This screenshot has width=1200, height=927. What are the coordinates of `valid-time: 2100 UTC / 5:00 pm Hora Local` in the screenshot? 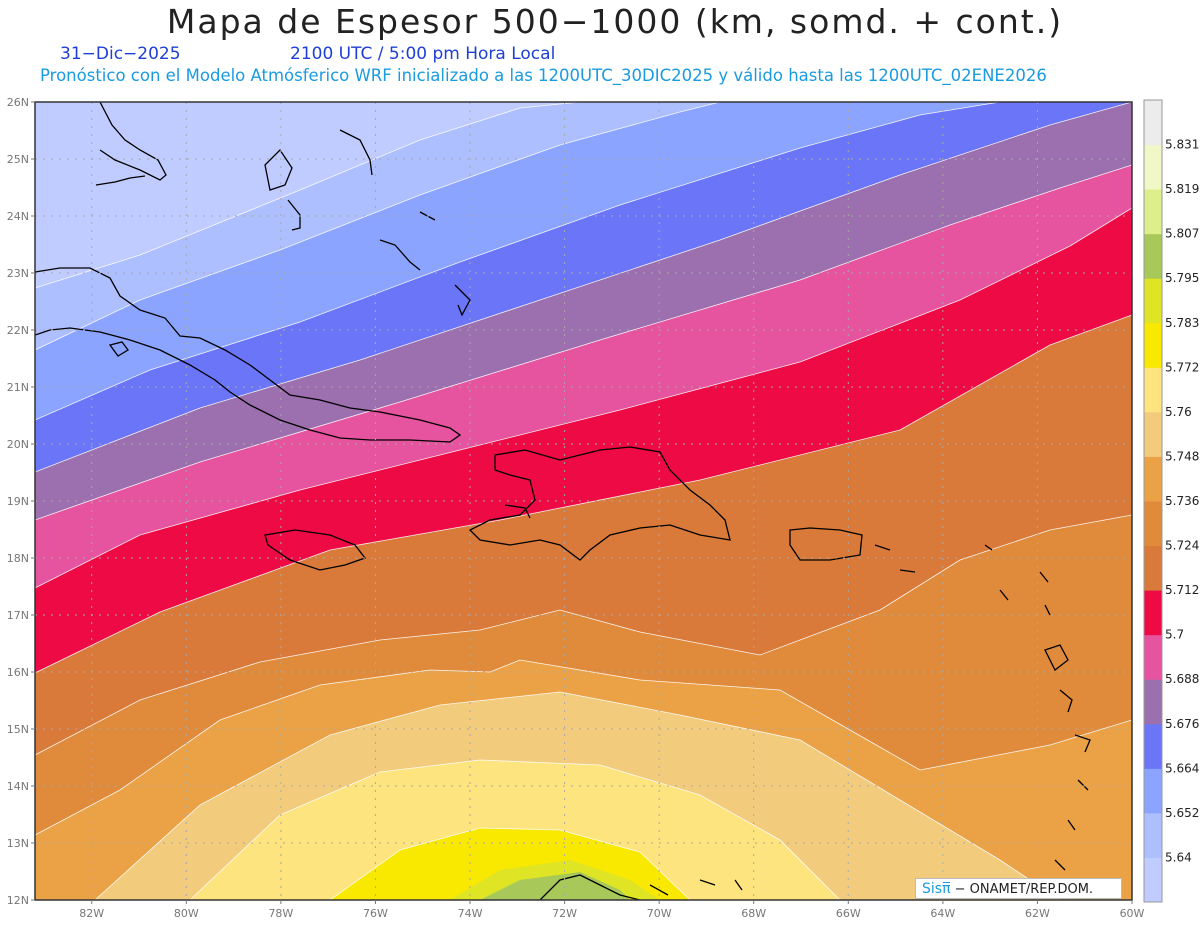 It's located at (423, 54).